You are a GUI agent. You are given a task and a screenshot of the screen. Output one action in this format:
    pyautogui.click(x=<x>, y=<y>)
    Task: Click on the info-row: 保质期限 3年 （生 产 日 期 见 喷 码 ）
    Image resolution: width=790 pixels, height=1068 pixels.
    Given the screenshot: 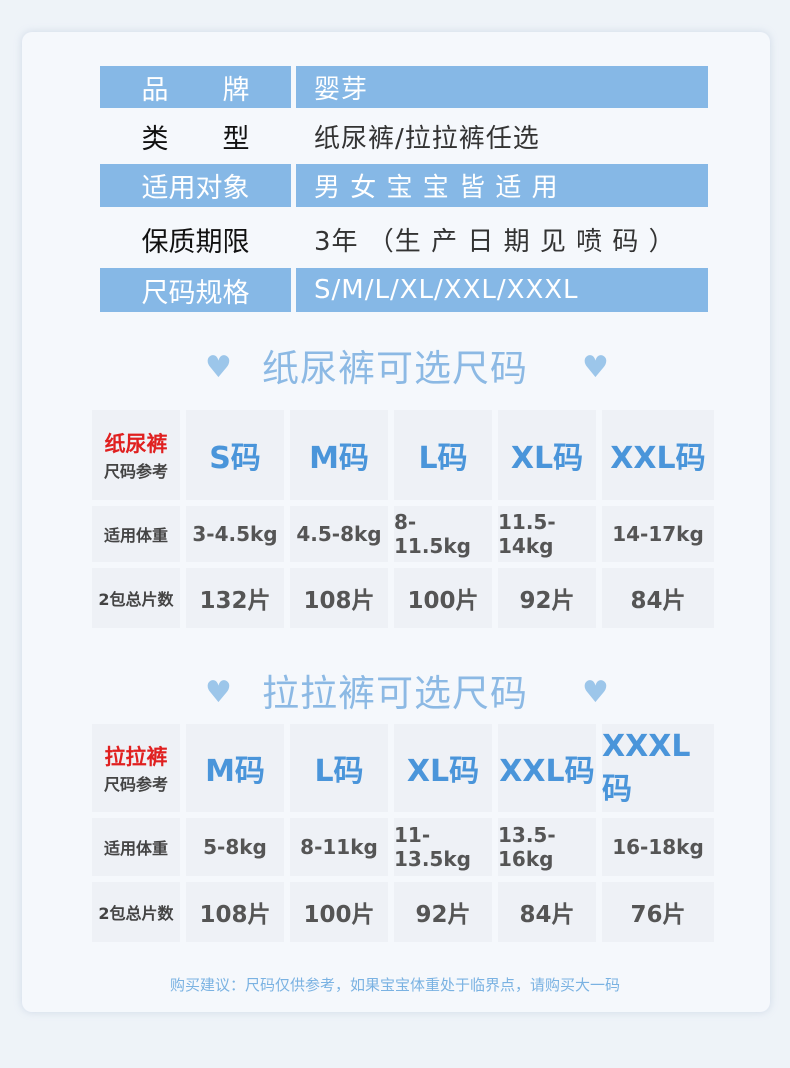 What is the action you would take?
    pyautogui.click(x=404, y=239)
    